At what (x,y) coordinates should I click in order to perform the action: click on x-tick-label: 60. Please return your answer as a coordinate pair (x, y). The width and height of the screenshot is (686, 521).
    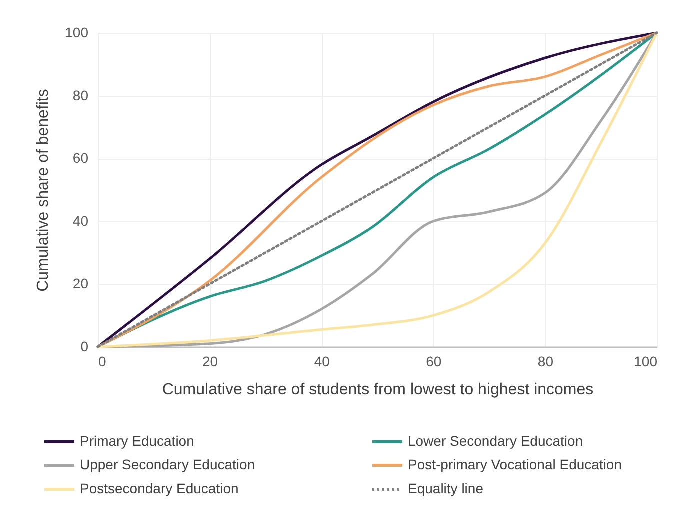
    Looking at the image, I should click on (434, 362).